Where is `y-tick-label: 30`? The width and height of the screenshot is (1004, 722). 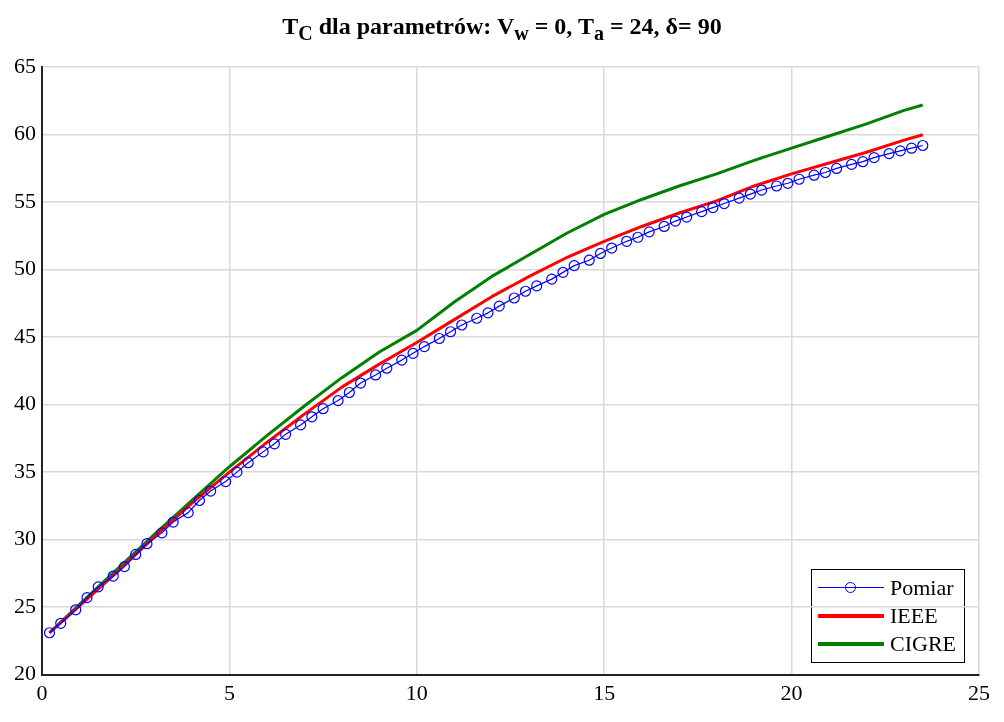
y-tick-label: 30 is located at coordinates (25, 538).